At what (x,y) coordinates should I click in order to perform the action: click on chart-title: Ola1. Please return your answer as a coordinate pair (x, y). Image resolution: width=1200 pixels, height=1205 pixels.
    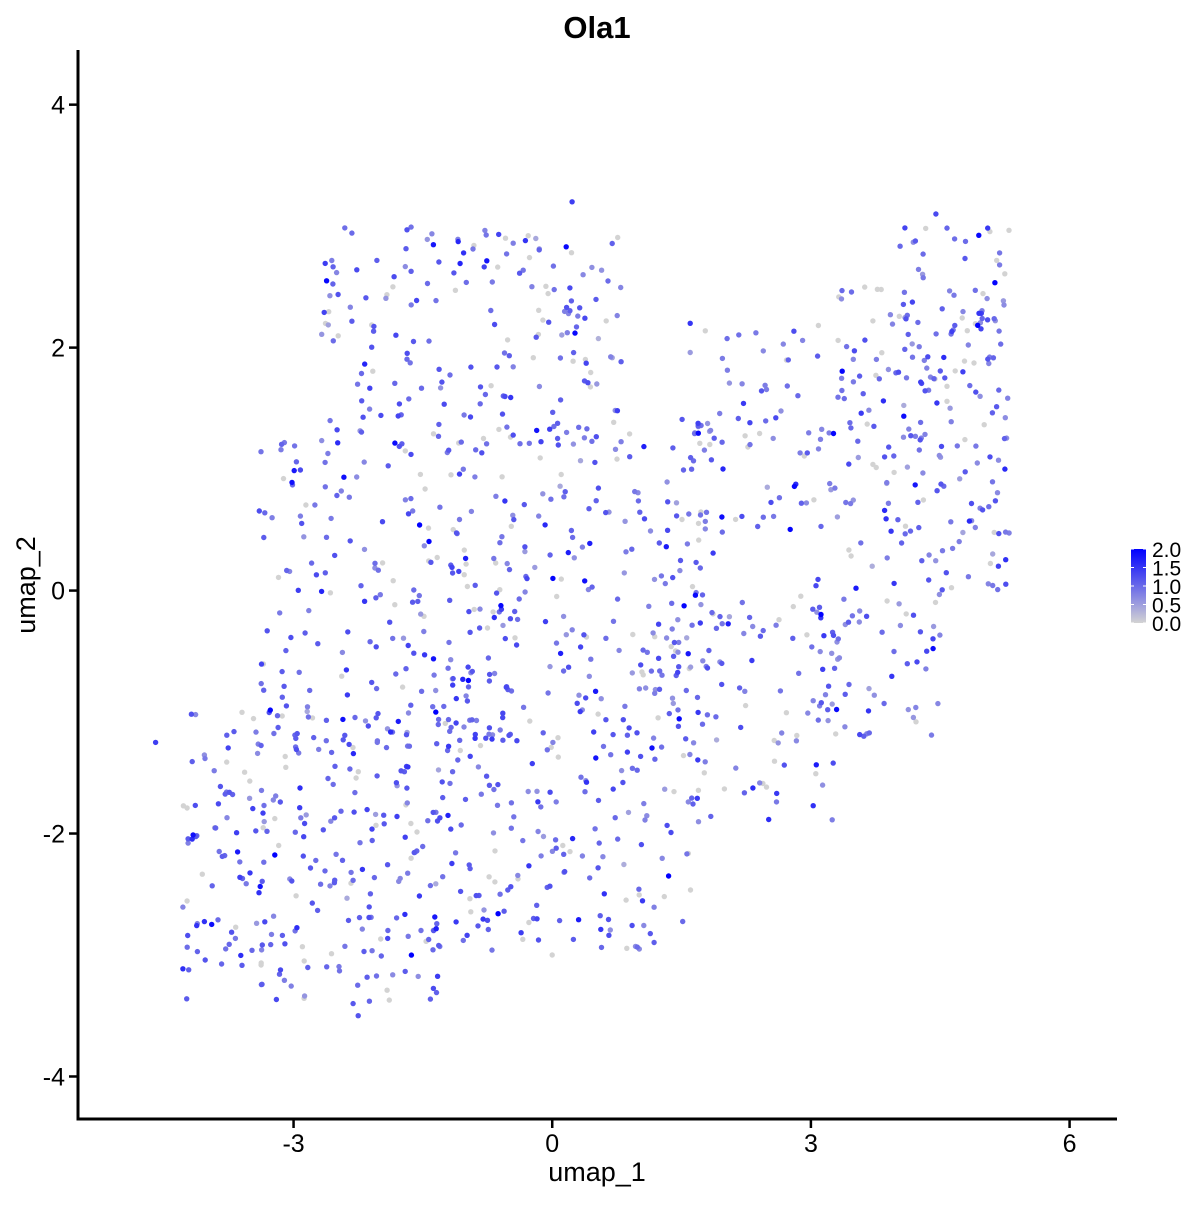
    Looking at the image, I should click on (596, 27).